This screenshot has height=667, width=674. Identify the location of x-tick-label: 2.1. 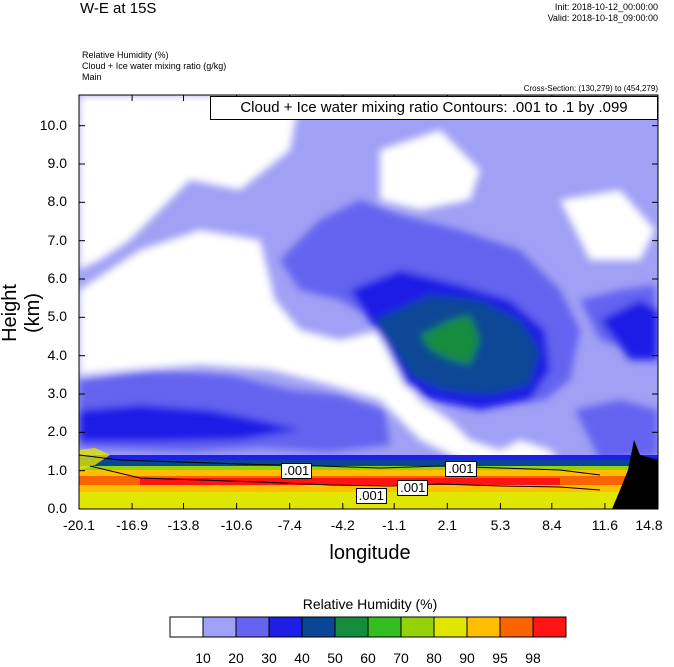
(447, 525).